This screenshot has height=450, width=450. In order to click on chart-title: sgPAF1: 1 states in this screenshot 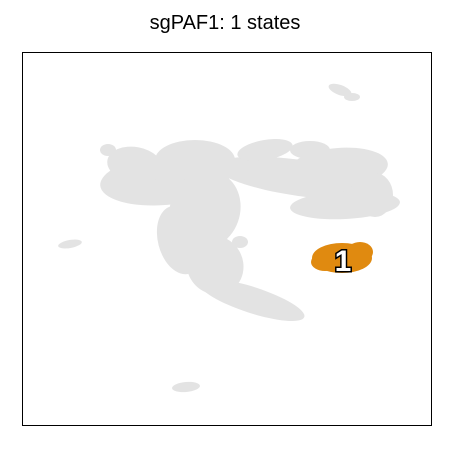, I will do `click(225, 23)`.